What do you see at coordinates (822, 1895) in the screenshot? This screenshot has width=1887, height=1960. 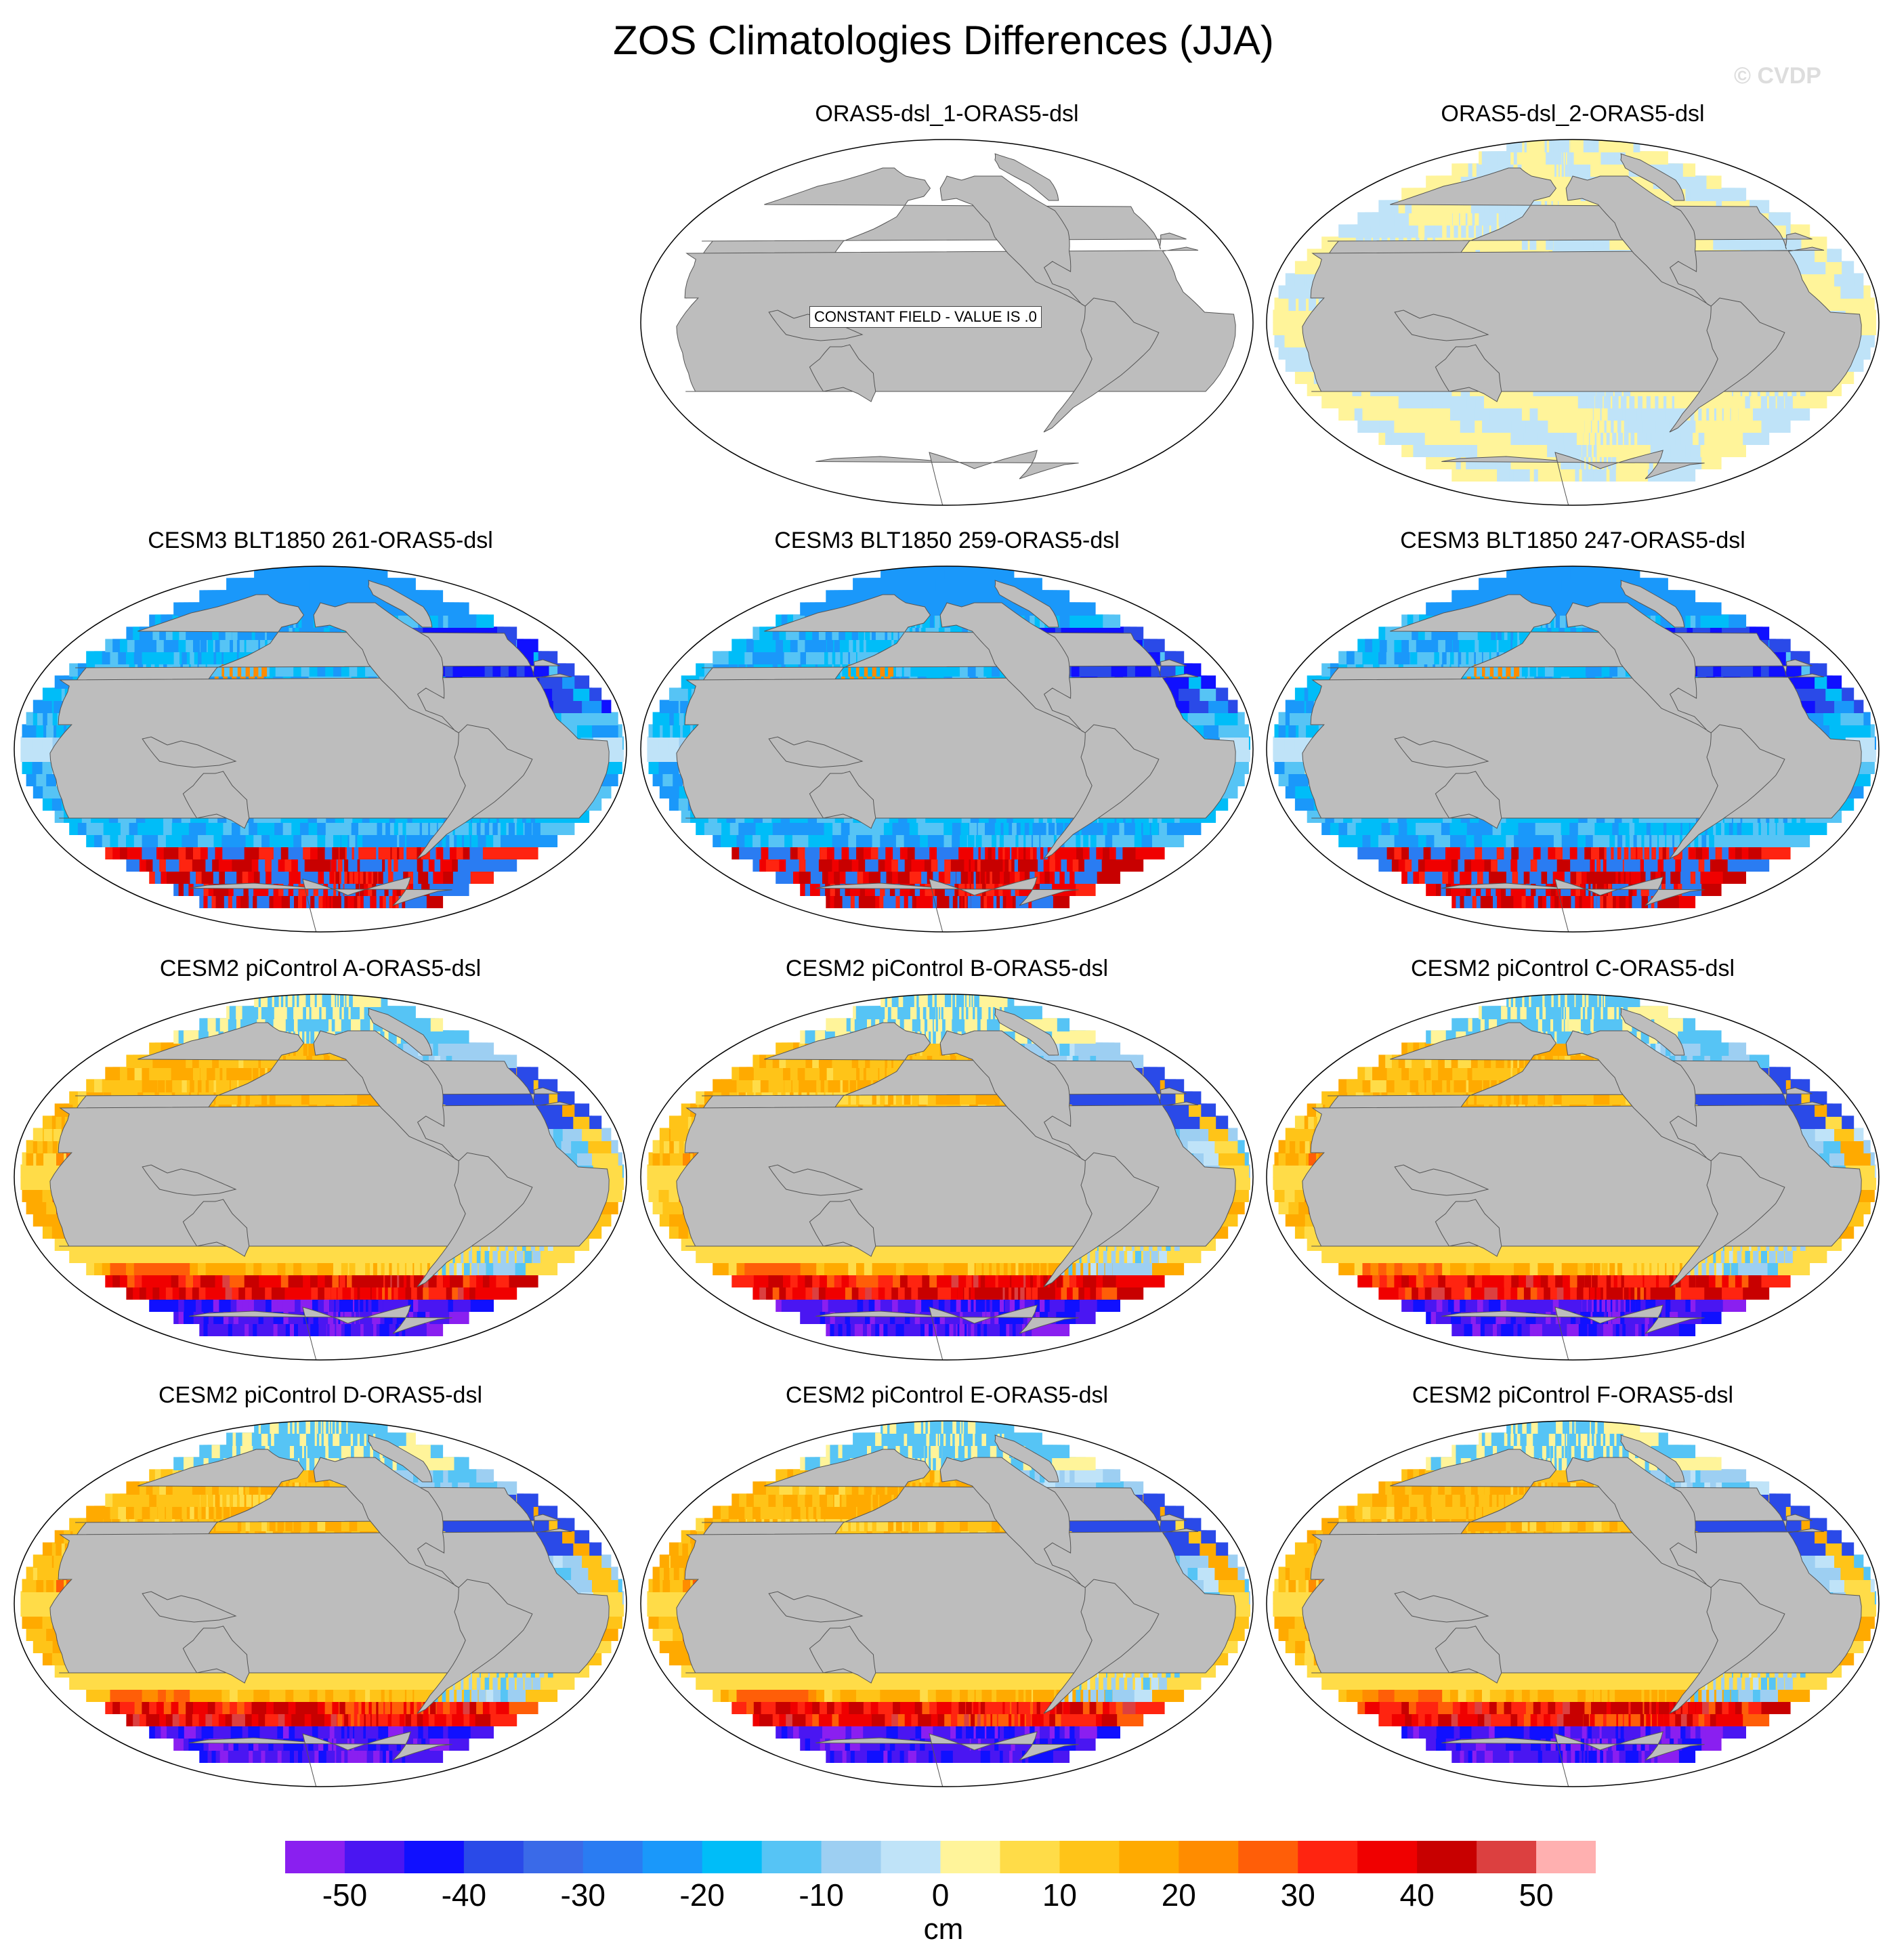 I see `colorbar-tick-label: -10` at bounding box center [822, 1895].